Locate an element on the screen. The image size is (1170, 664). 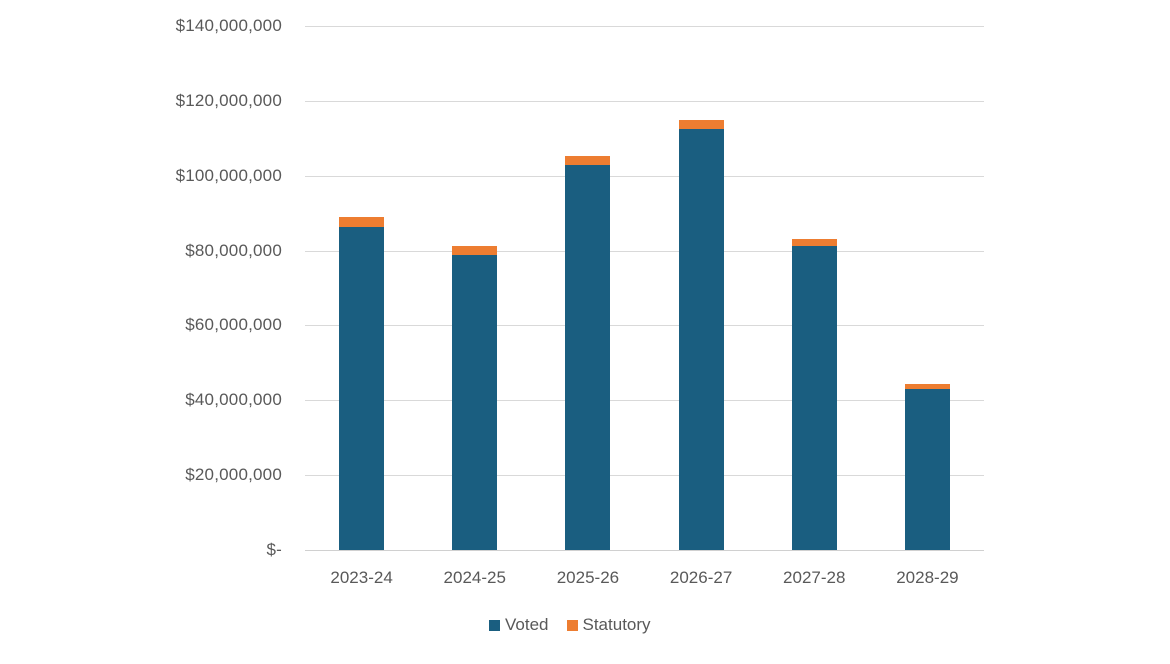
y-tick-label: $140,000,000 is located at coordinates (228, 25).